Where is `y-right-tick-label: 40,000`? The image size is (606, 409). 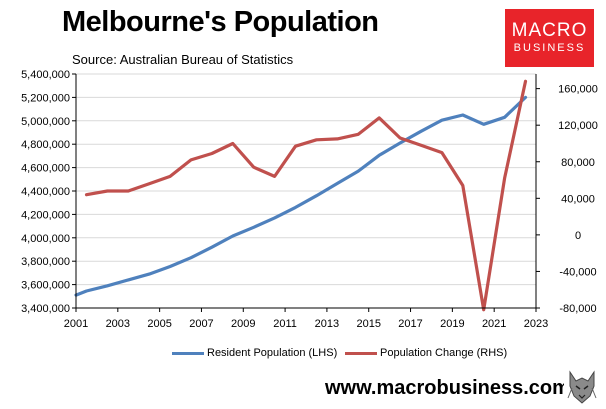 y-right-tick-label: 40,000 is located at coordinates (578, 199).